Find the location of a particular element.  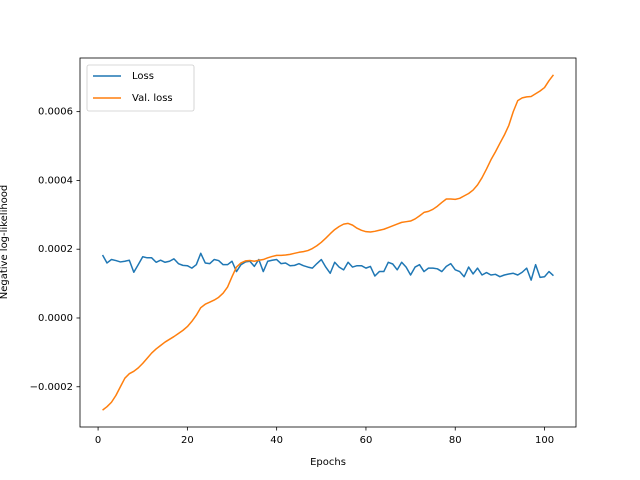

x-tick-label: 100 is located at coordinates (544, 440).